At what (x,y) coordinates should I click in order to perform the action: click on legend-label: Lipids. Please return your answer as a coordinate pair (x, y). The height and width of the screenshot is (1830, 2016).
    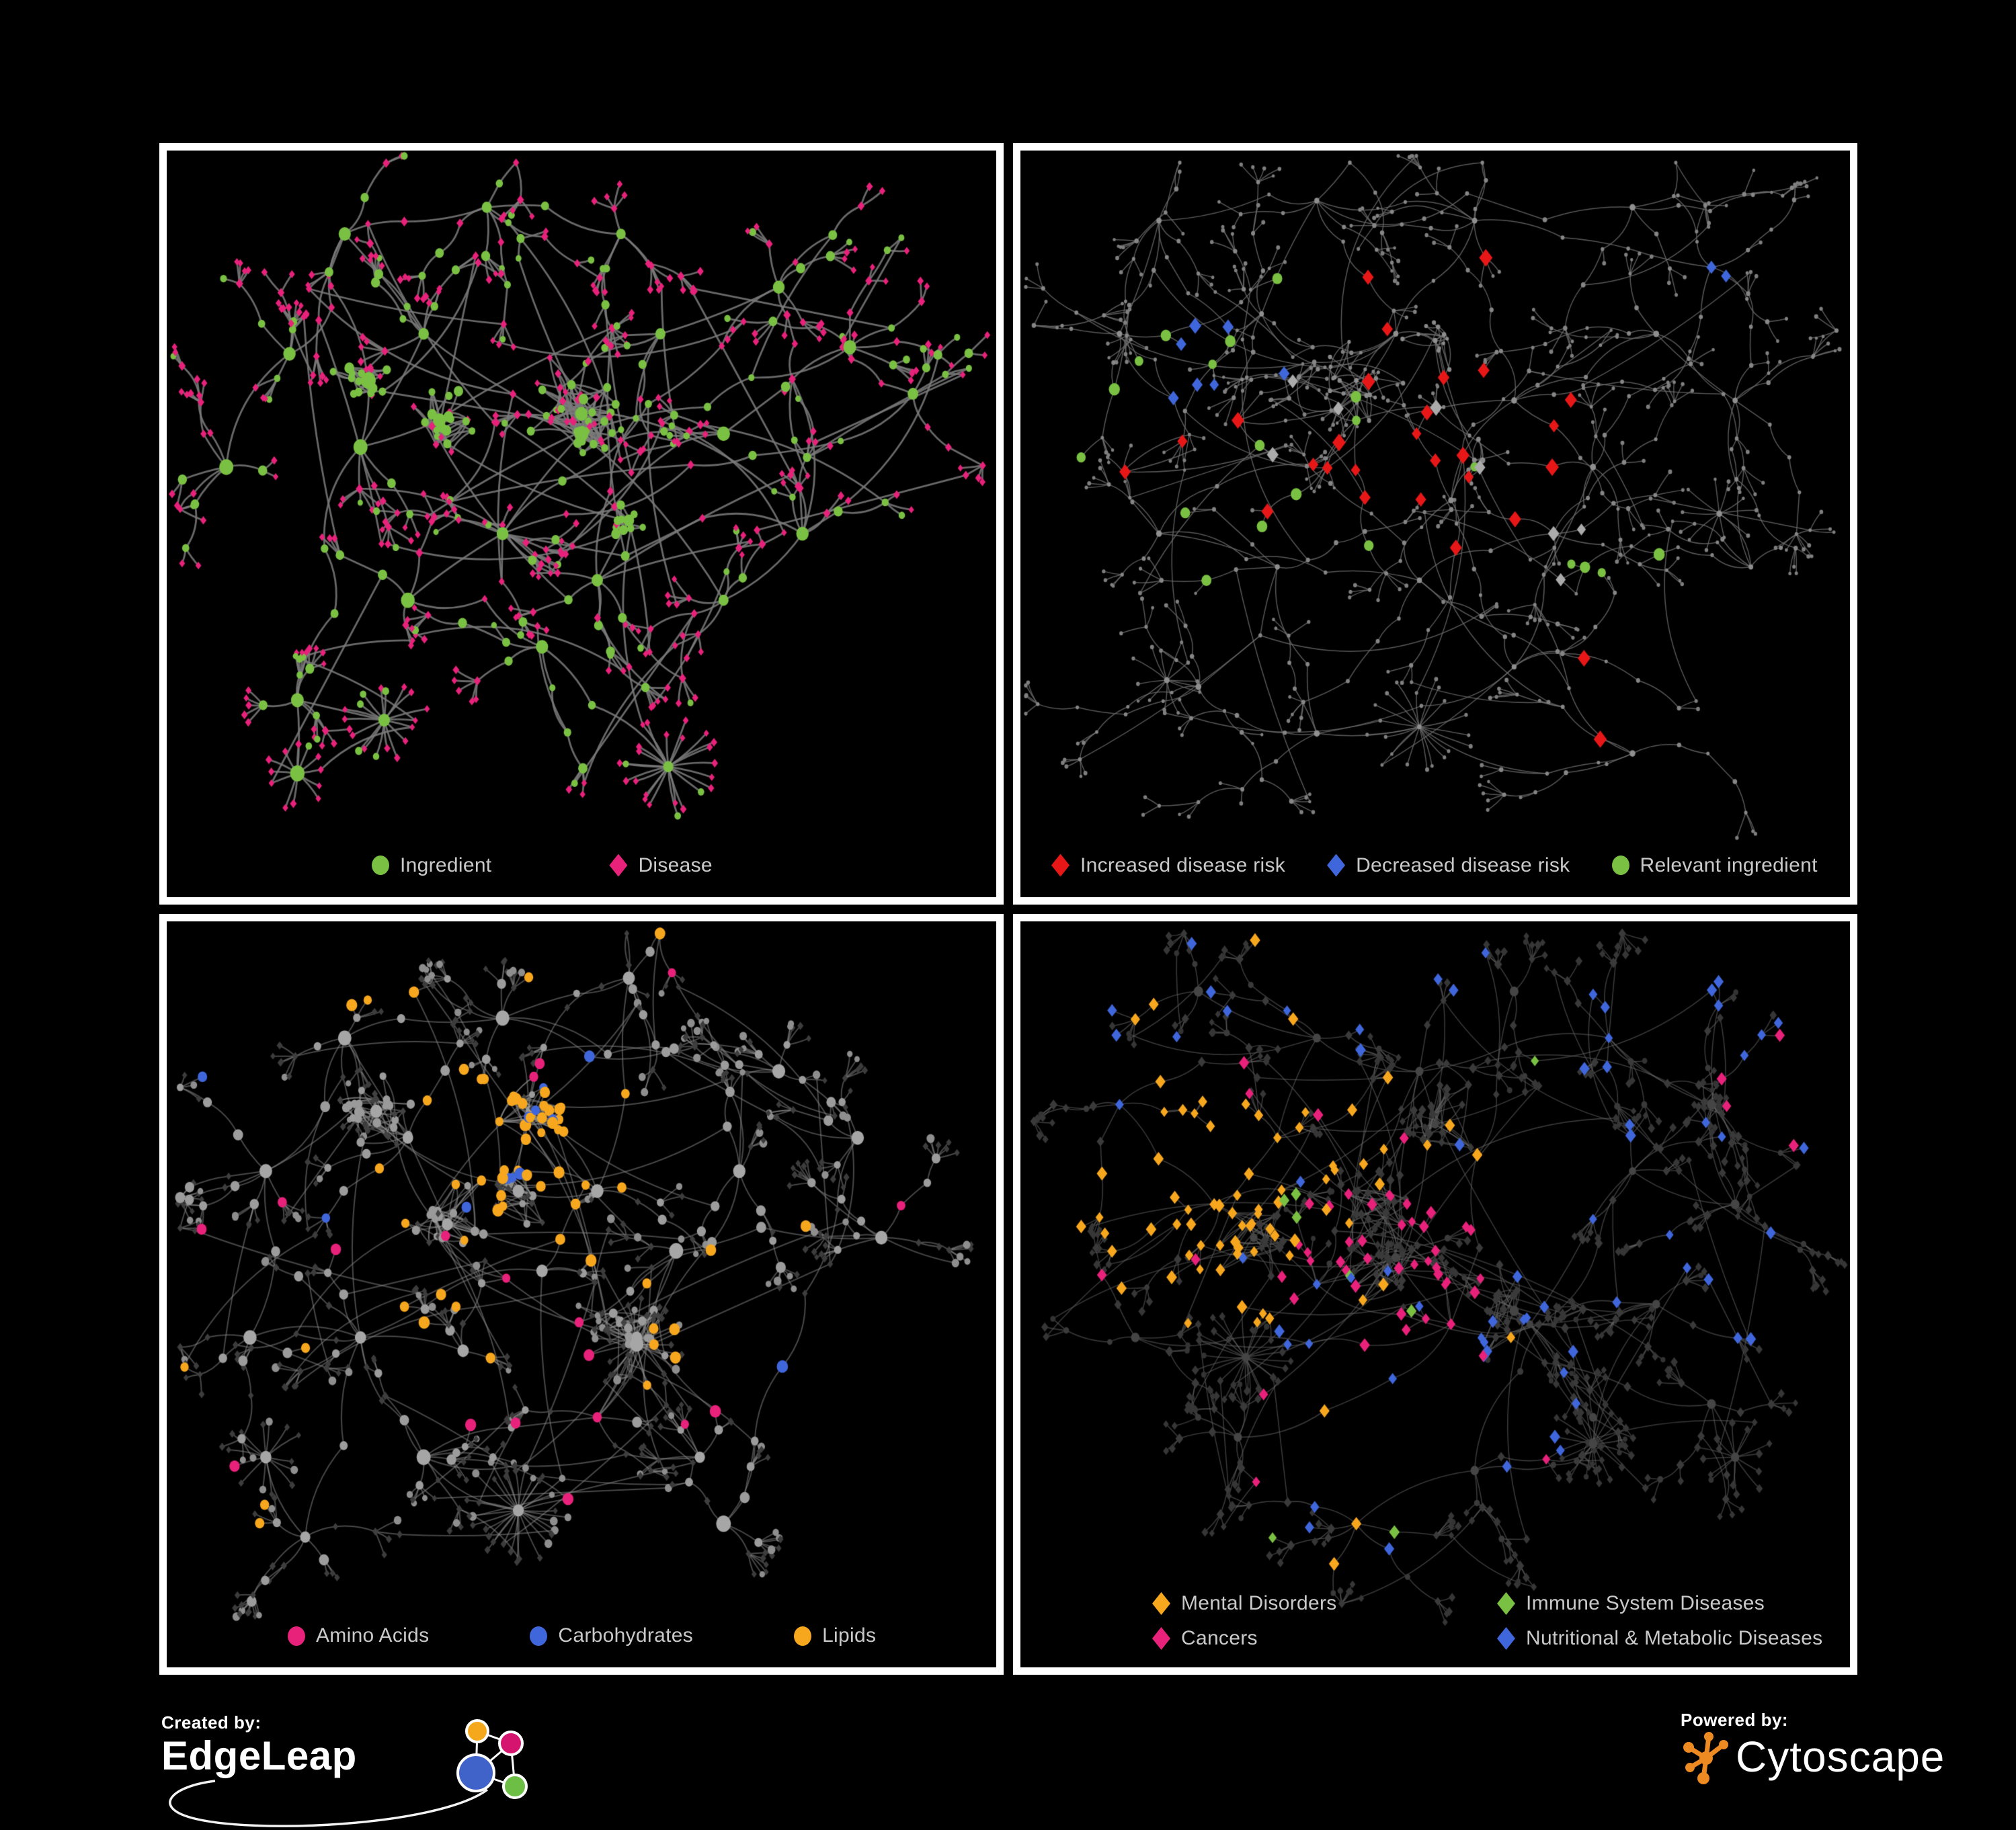
    Looking at the image, I should click on (849, 1636).